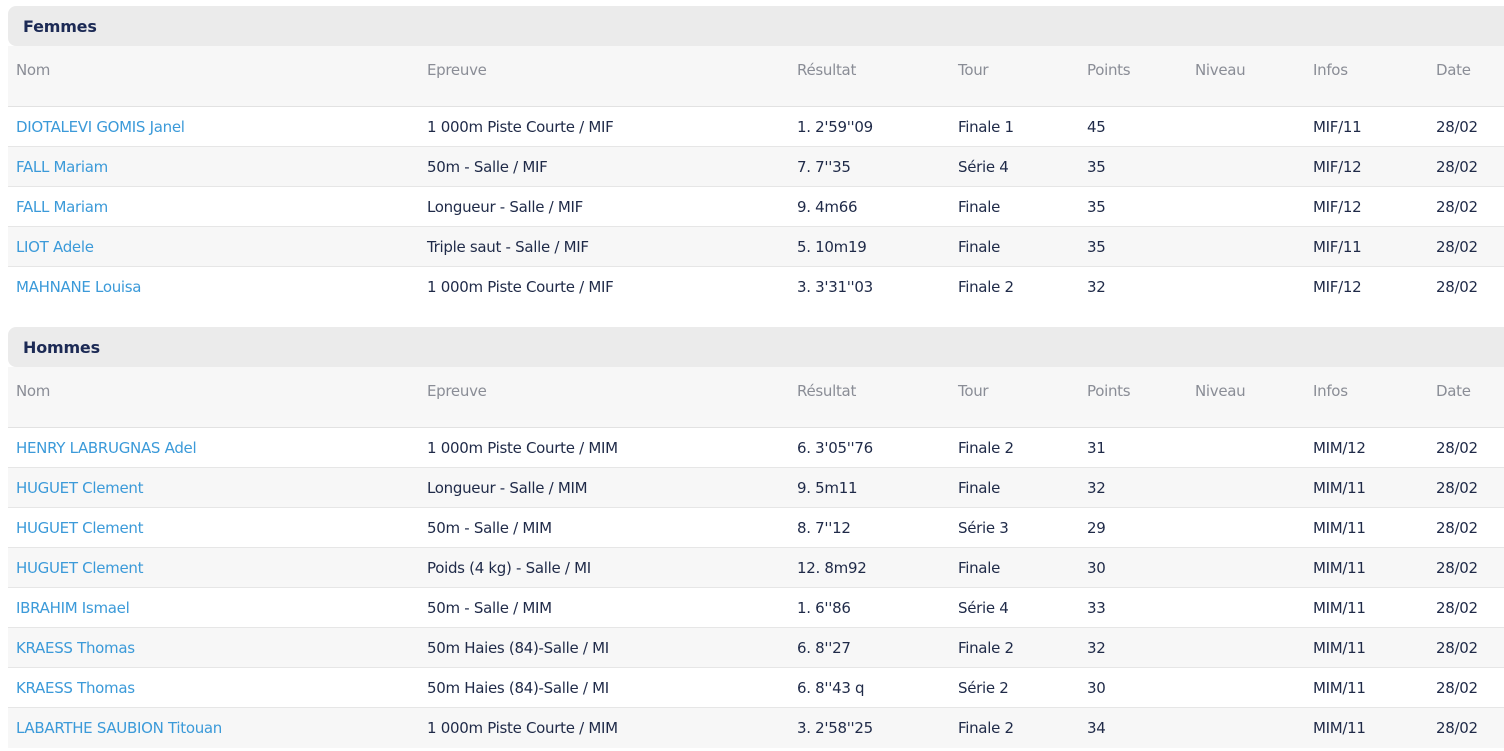 The height and width of the screenshot is (751, 1504). Describe the element at coordinates (827, 488) in the screenshot. I see `result-cell: 9. 5m11` at that location.